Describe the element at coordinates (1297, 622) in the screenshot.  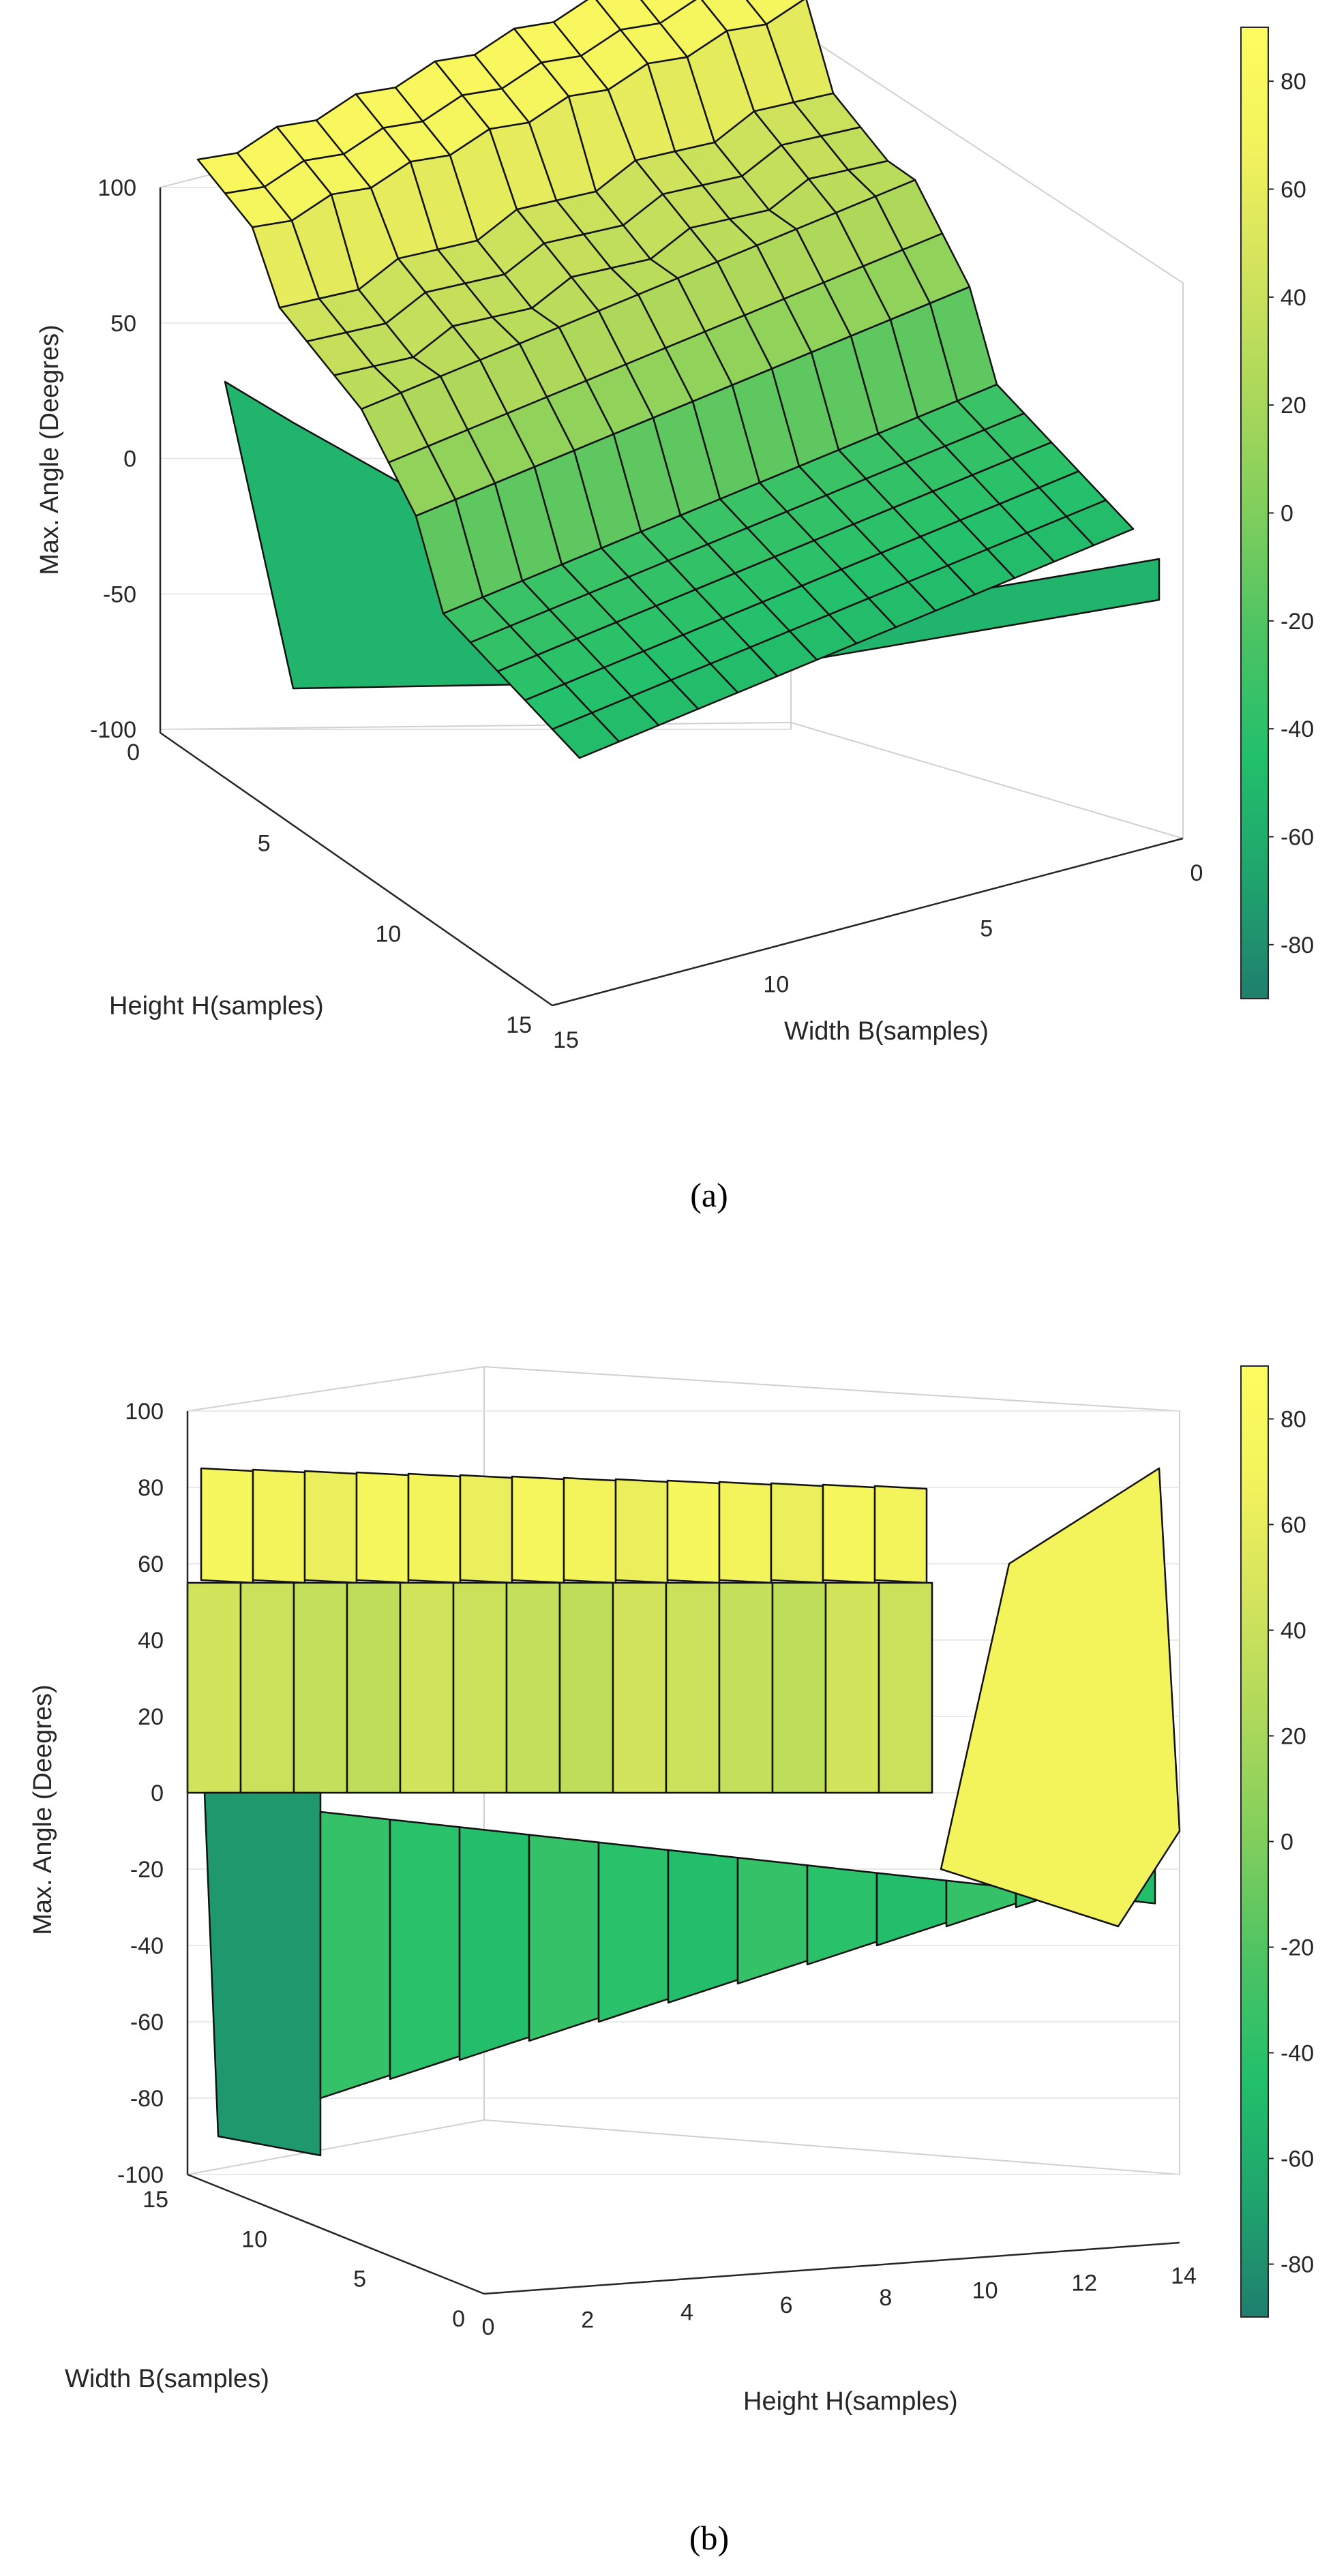
I see `colorbar-tick-label: -20` at that location.